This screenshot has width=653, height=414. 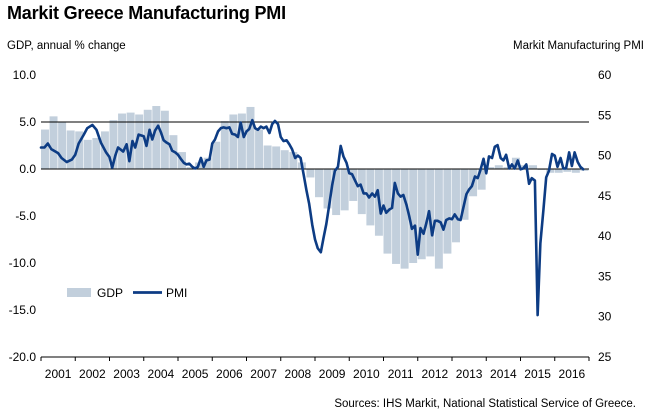 I want to click on x-tick-label: 2008, so click(x=298, y=374).